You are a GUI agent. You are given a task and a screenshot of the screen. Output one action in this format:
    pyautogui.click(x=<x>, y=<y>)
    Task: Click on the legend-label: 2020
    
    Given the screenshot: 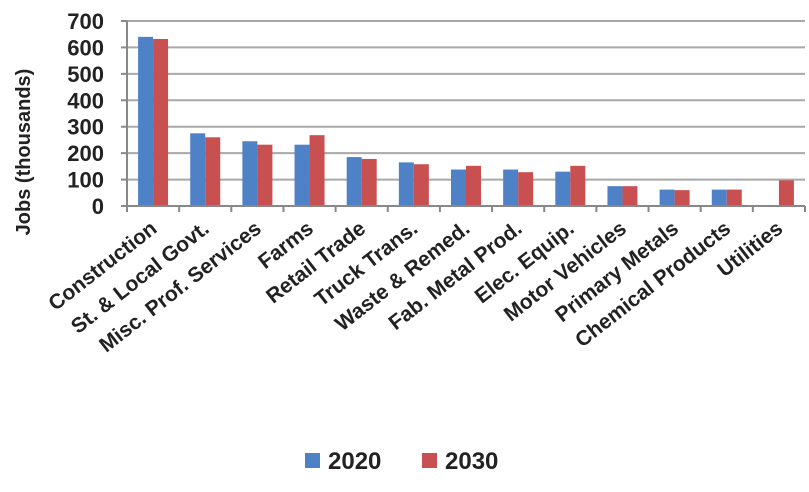 What is the action you would take?
    pyautogui.click(x=354, y=461)
    